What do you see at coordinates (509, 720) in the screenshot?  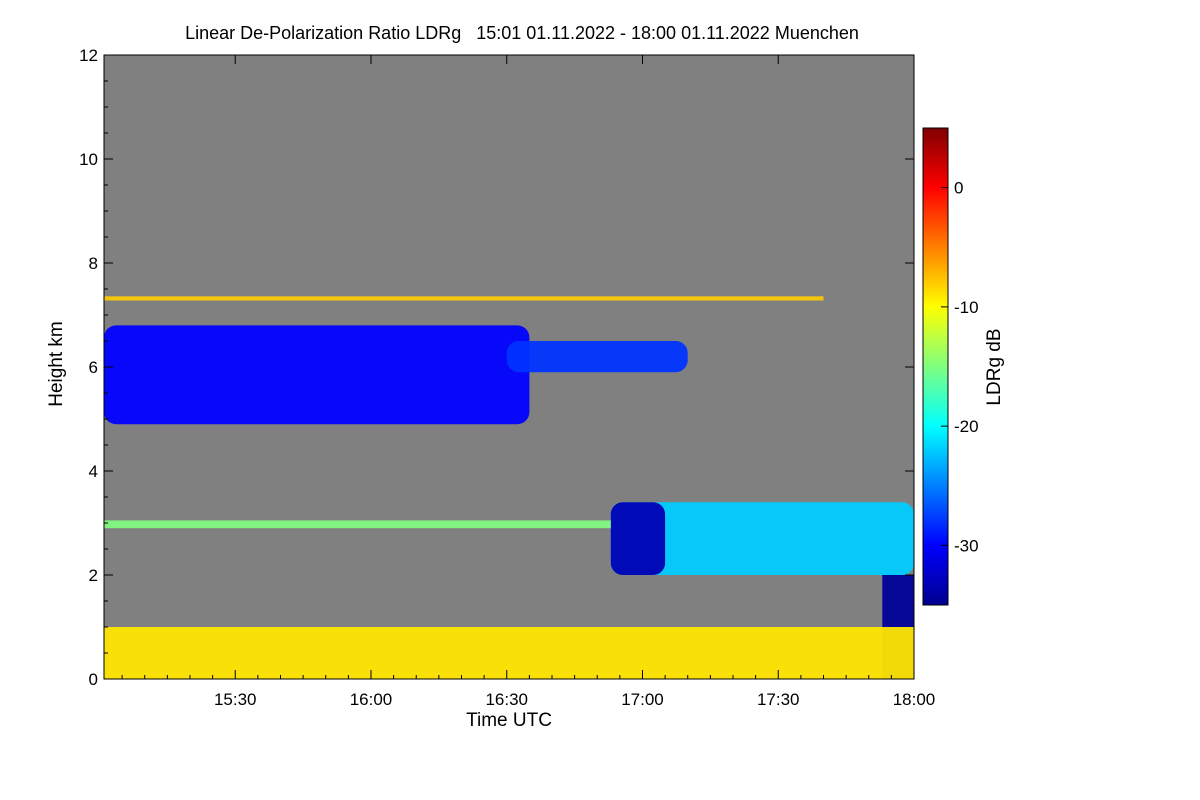 I see `x-axis-label: Time UTC` at bounding box center [509, 720].